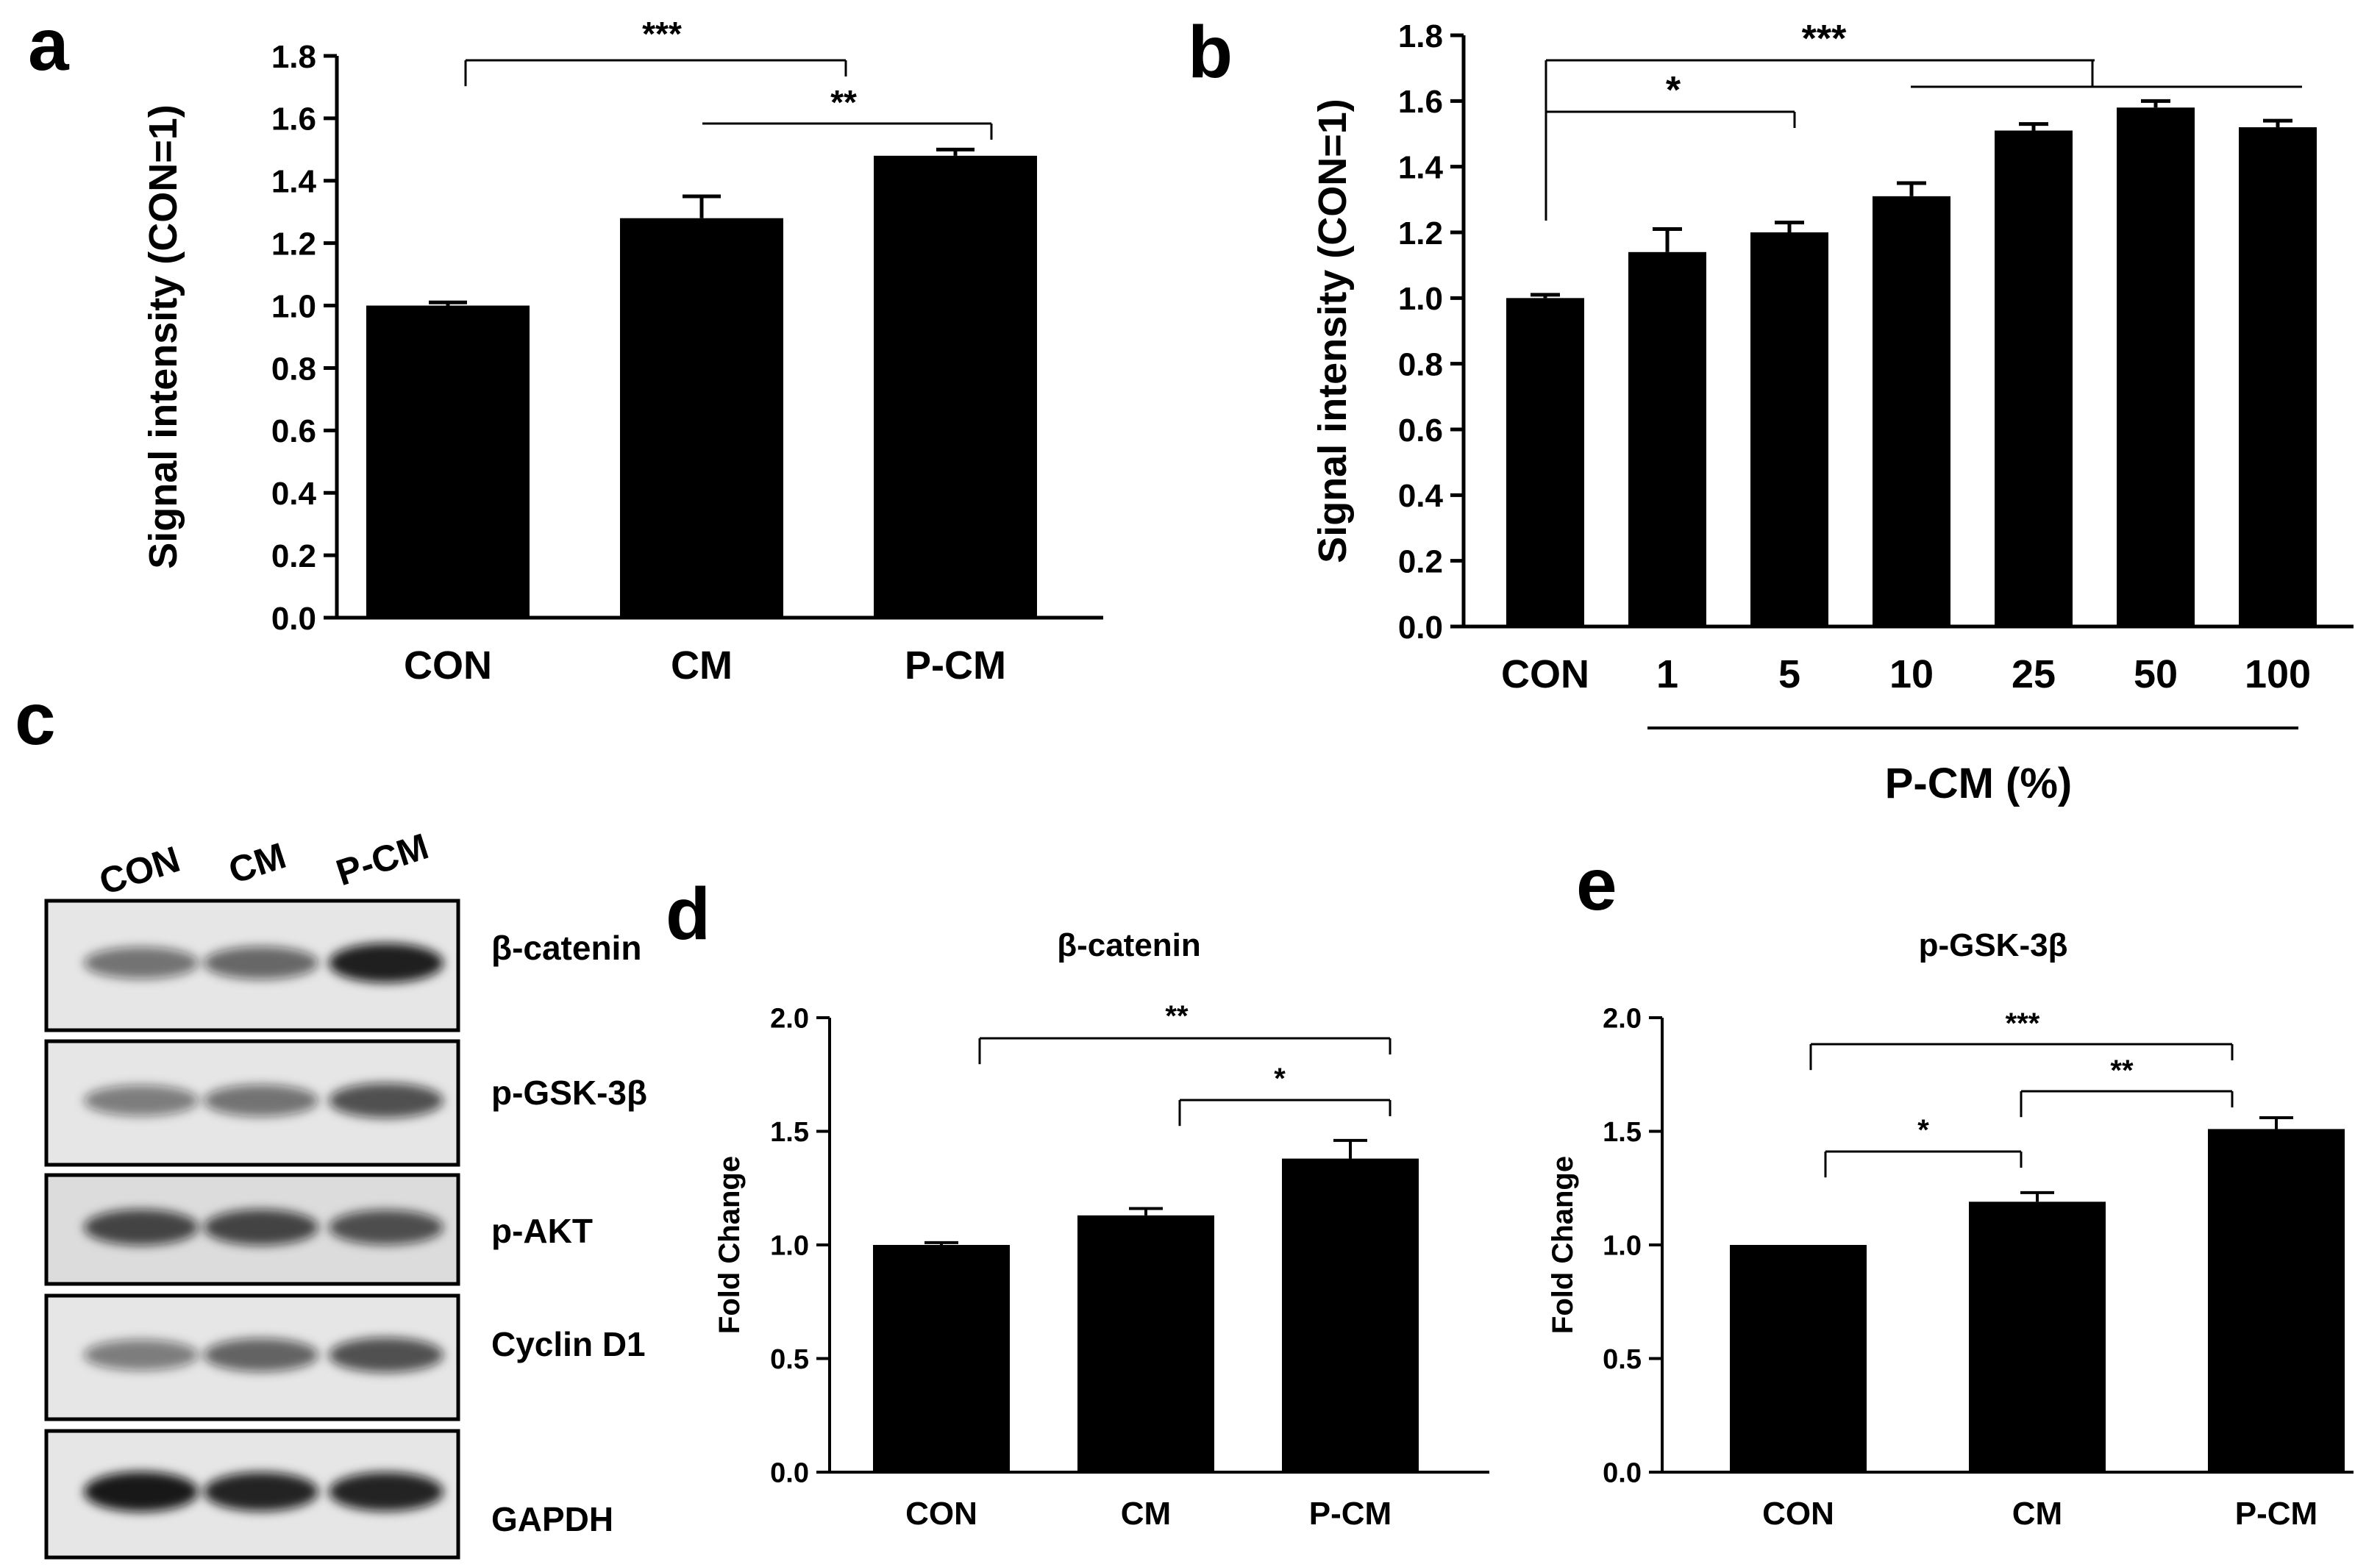  What do you see at coordinates (35, 719) in the screenshot?
I see `panel-label-c: c` at bounding box center [35, 719].